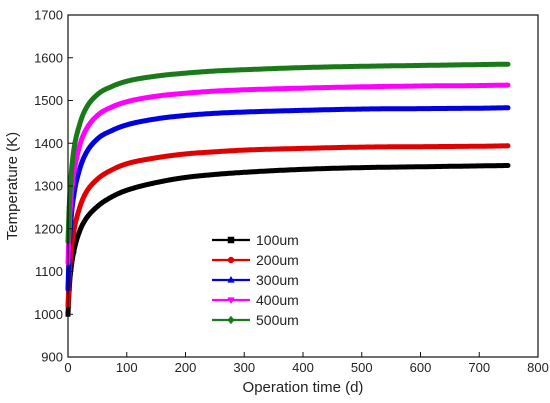  I want to click on y-tick-label: 900, so click(52, 357).